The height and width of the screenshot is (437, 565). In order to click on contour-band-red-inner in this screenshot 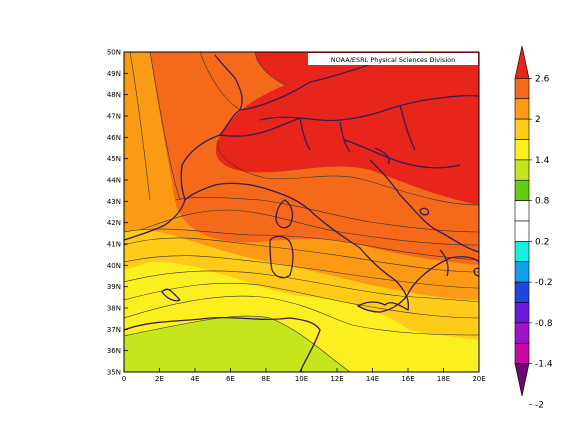, I will do `click(361, 113)`.